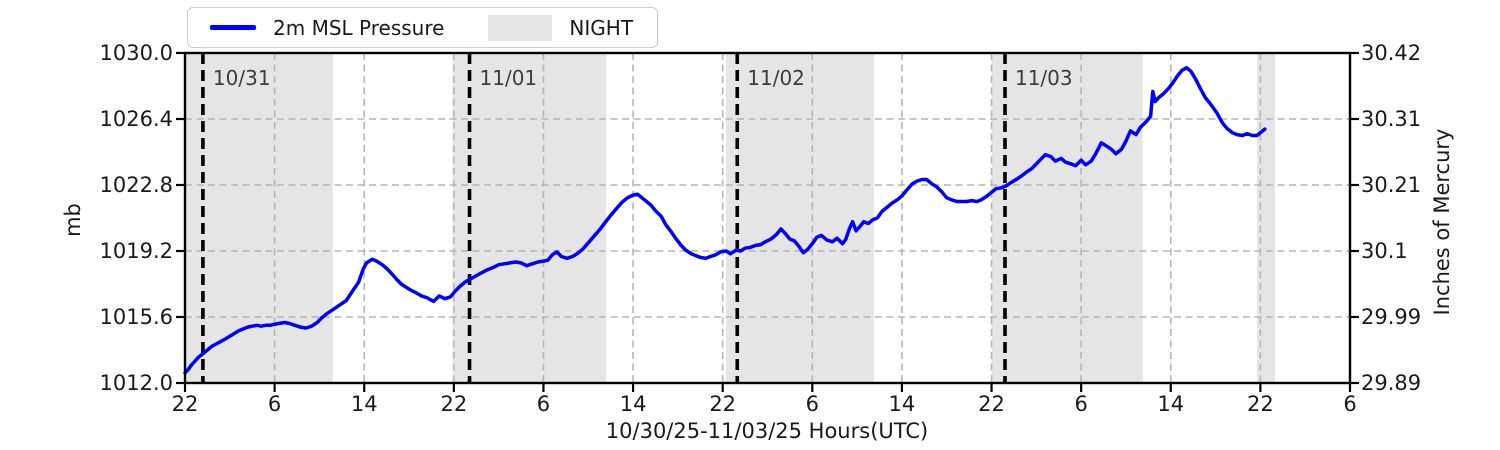  I want to click on date-label: 10/31, so click(242, 78).